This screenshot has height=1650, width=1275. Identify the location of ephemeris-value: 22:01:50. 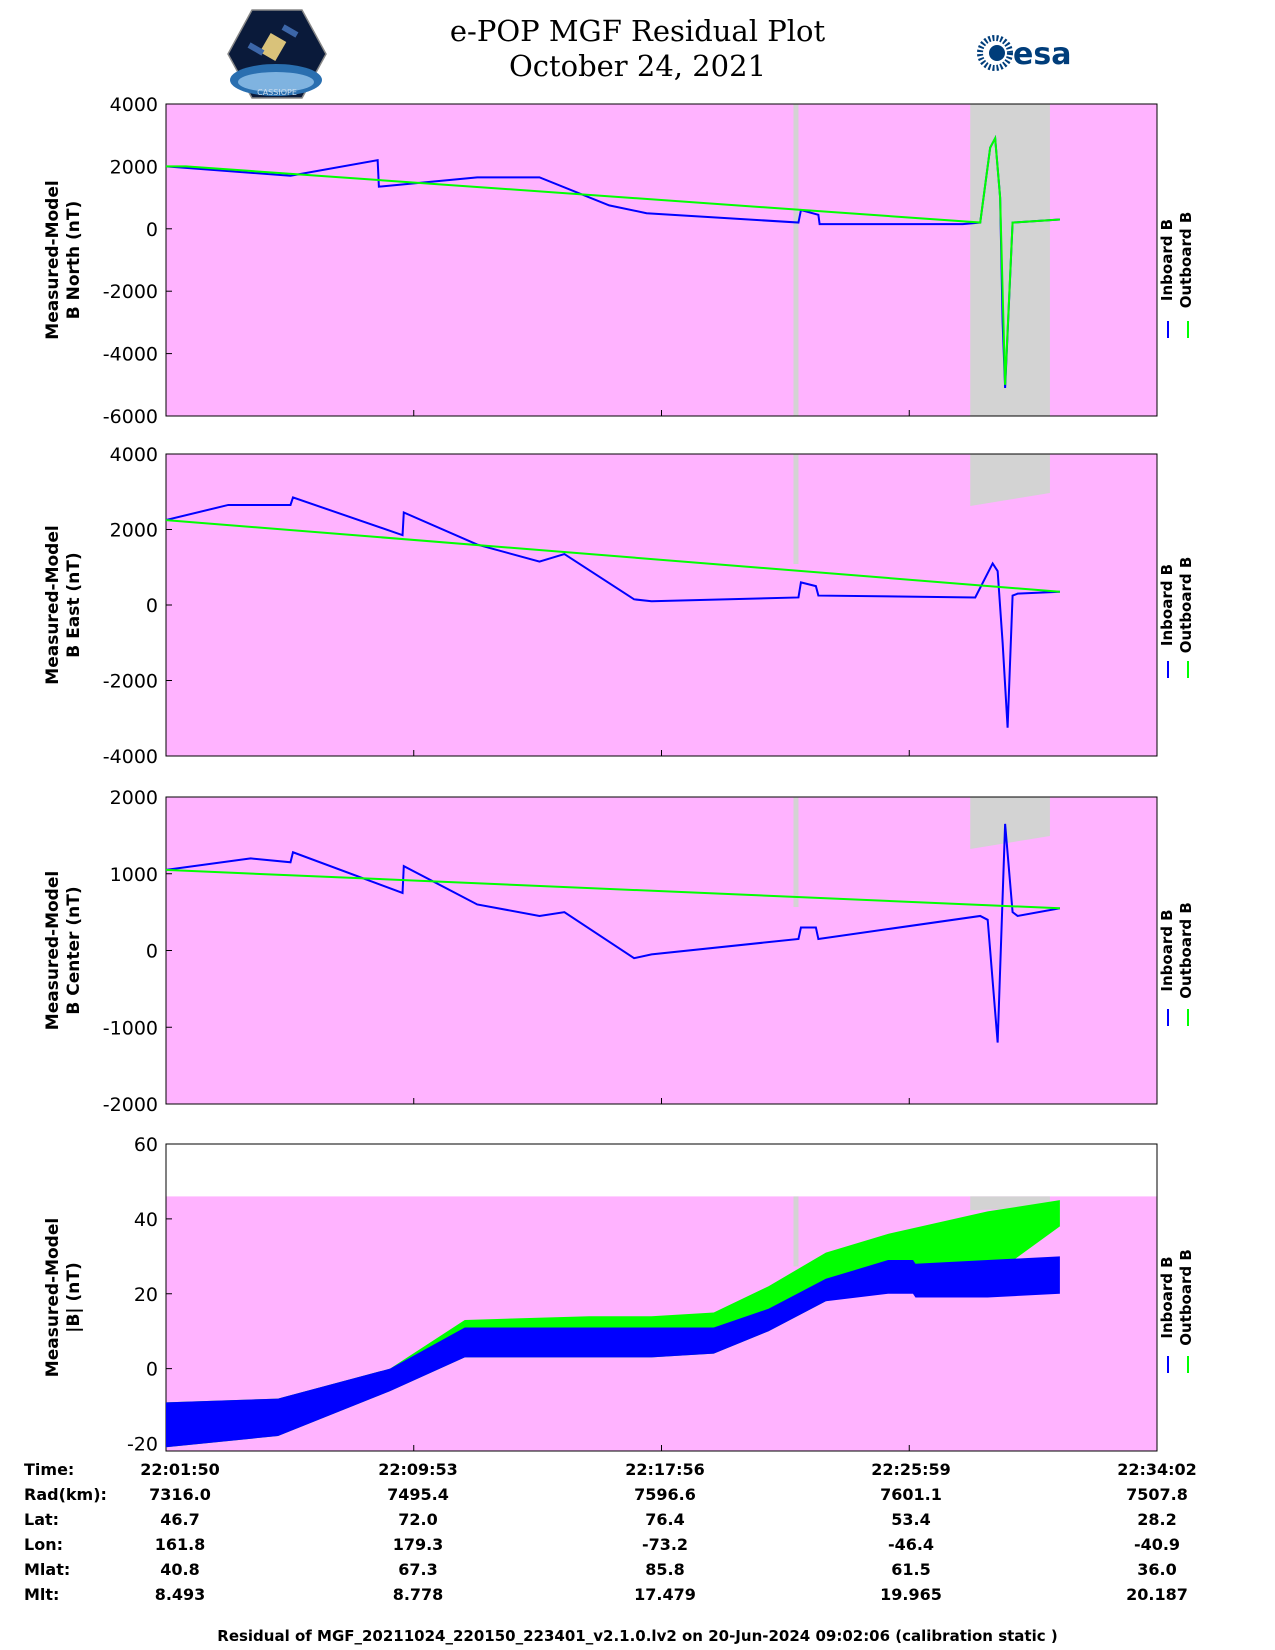
(180, 1469).